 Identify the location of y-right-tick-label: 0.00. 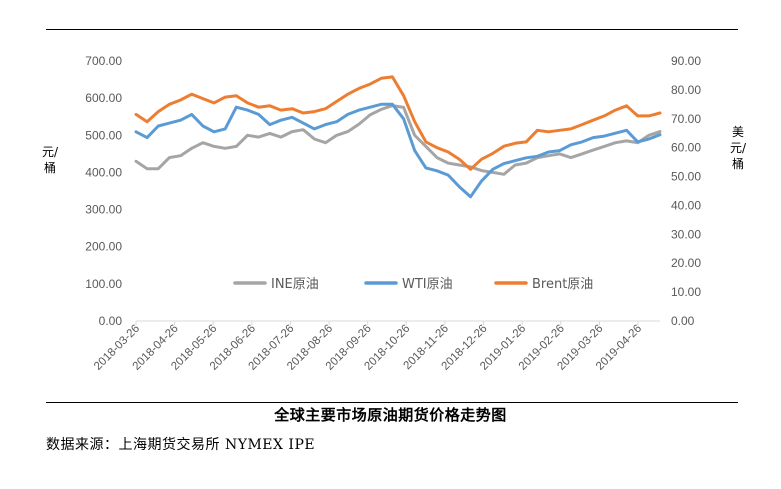
(683, 321).